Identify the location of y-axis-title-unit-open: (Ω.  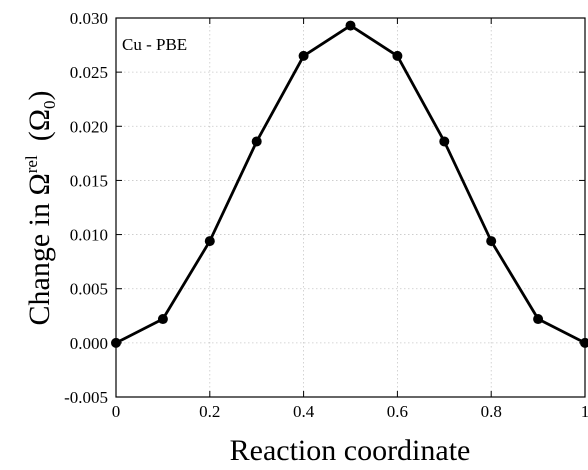
(39, 125).